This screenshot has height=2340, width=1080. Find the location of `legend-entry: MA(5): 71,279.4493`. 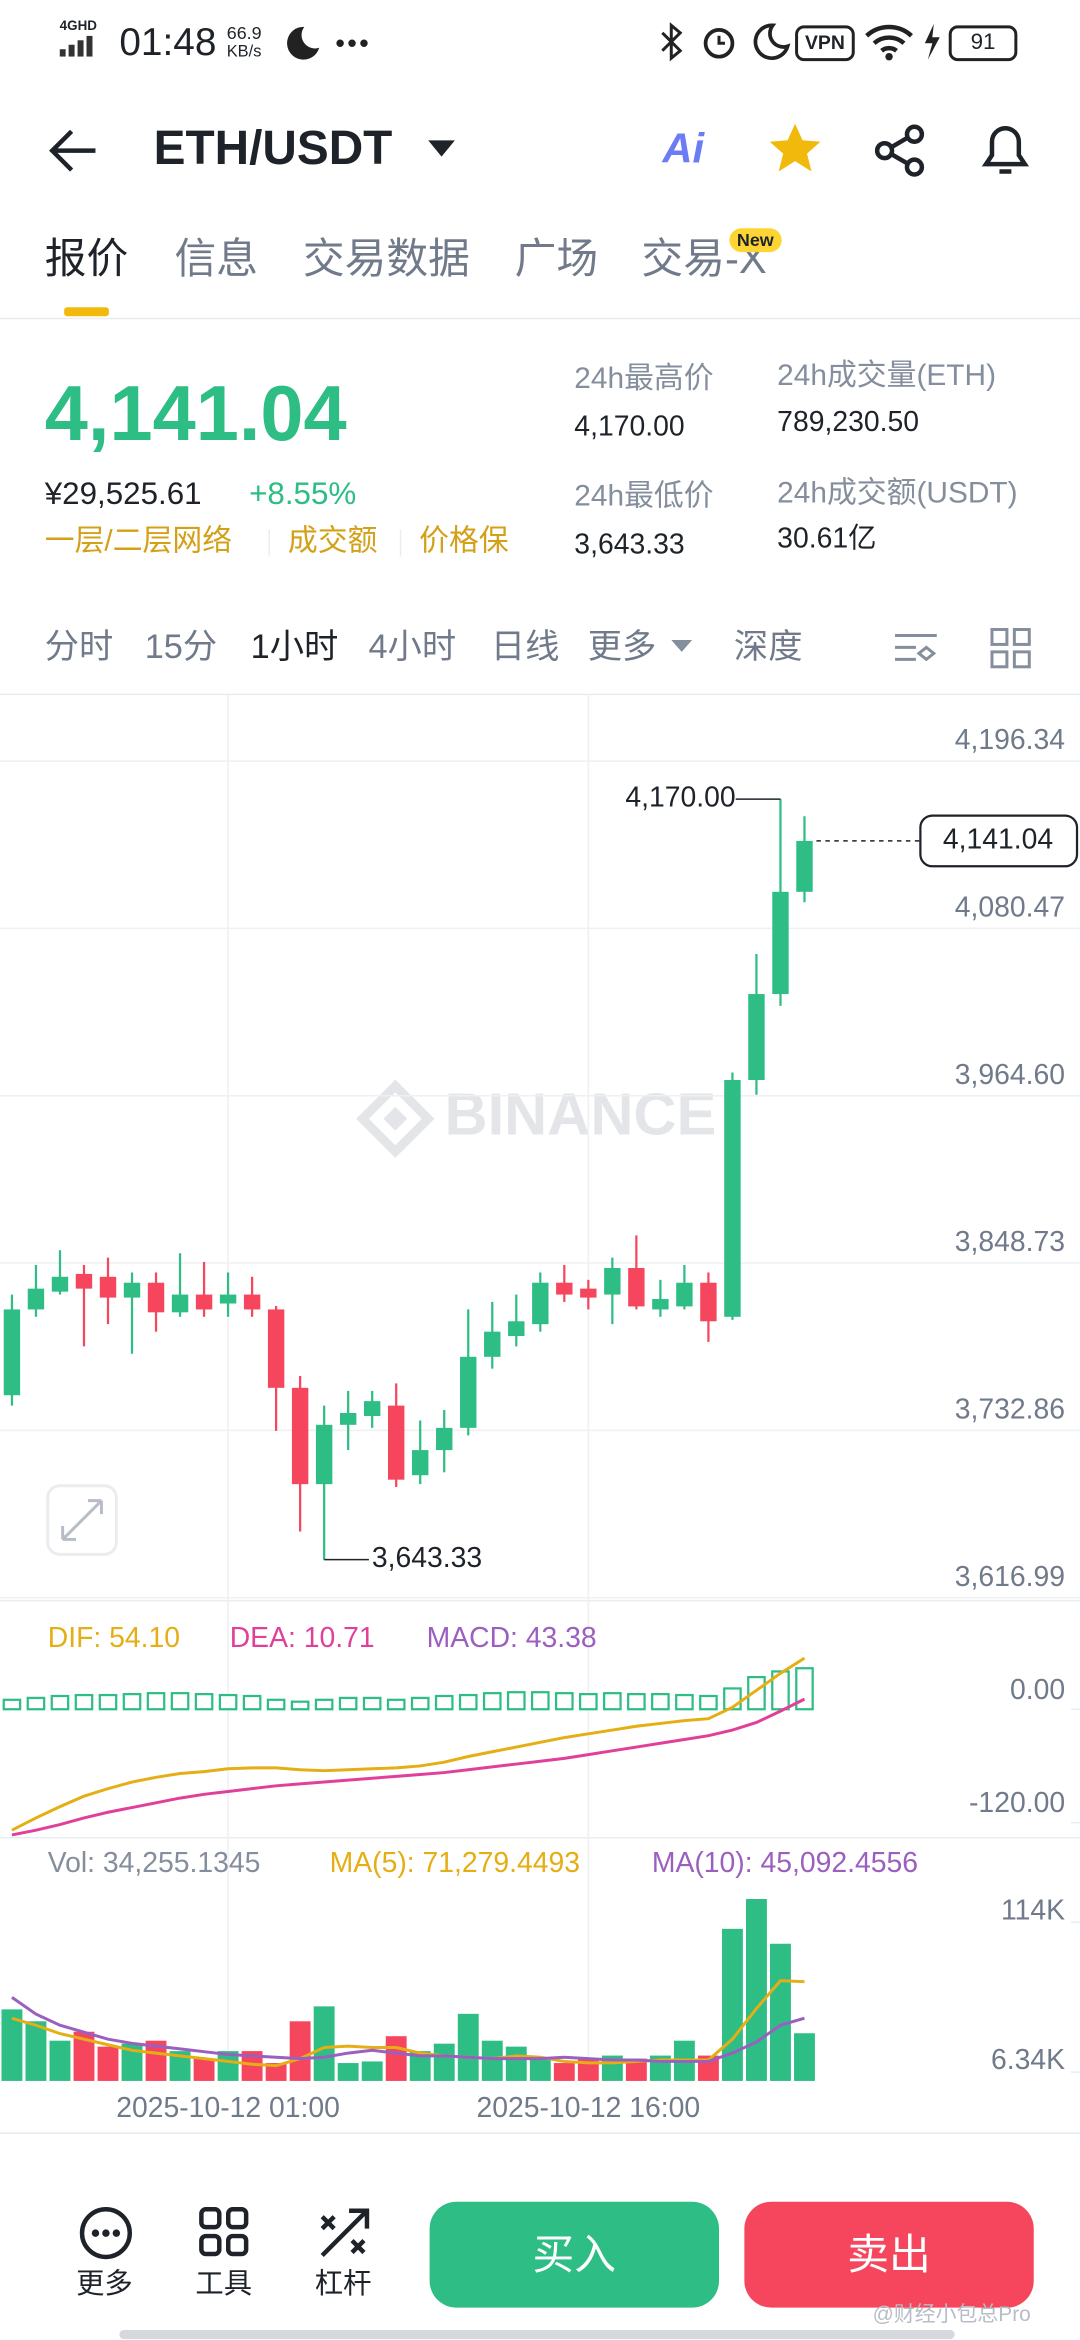

legend-entry: MA(5): 71,279.4493 is located at coordinates (455, 1863).